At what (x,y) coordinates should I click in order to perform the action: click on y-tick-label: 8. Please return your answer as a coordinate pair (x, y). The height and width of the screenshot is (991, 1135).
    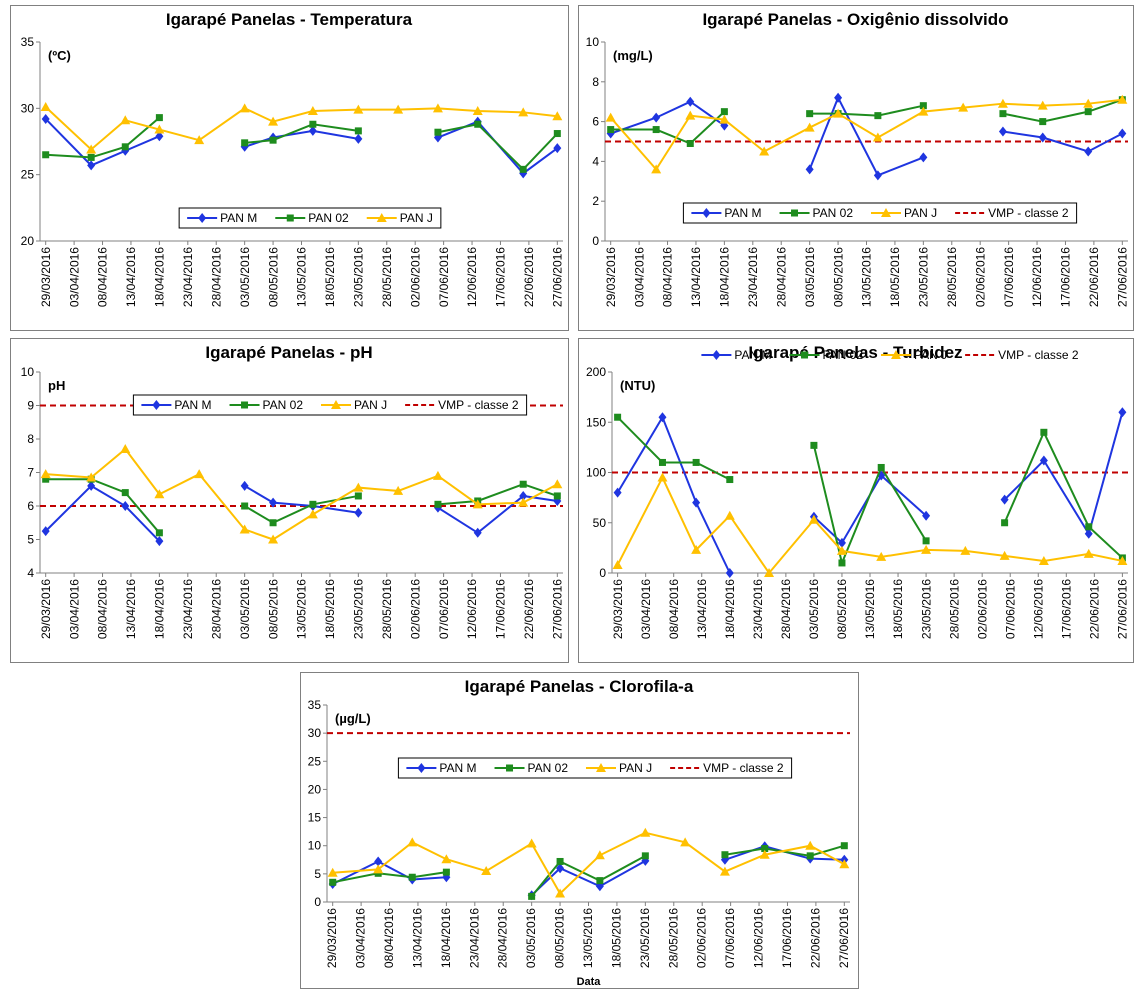
    Looking at the image, I should click on (30, 439).